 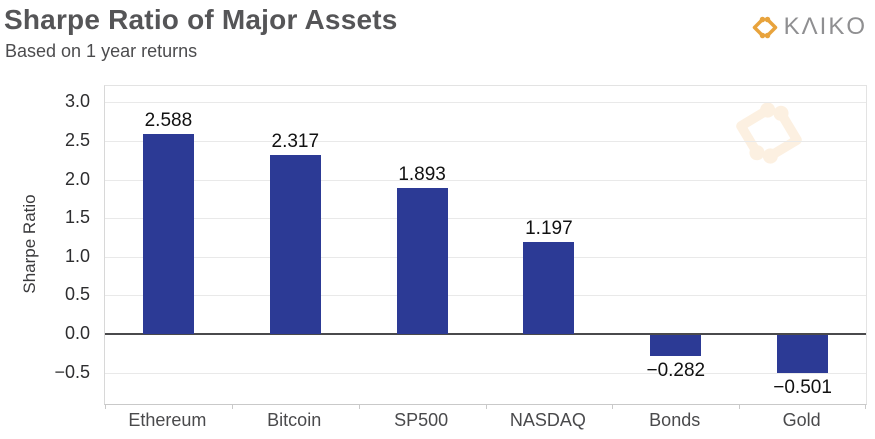 What do you see at coordinates (769, 133) in the screenshot?
I see `kaiko-watermark-icon` at bounding box center [769, 133].